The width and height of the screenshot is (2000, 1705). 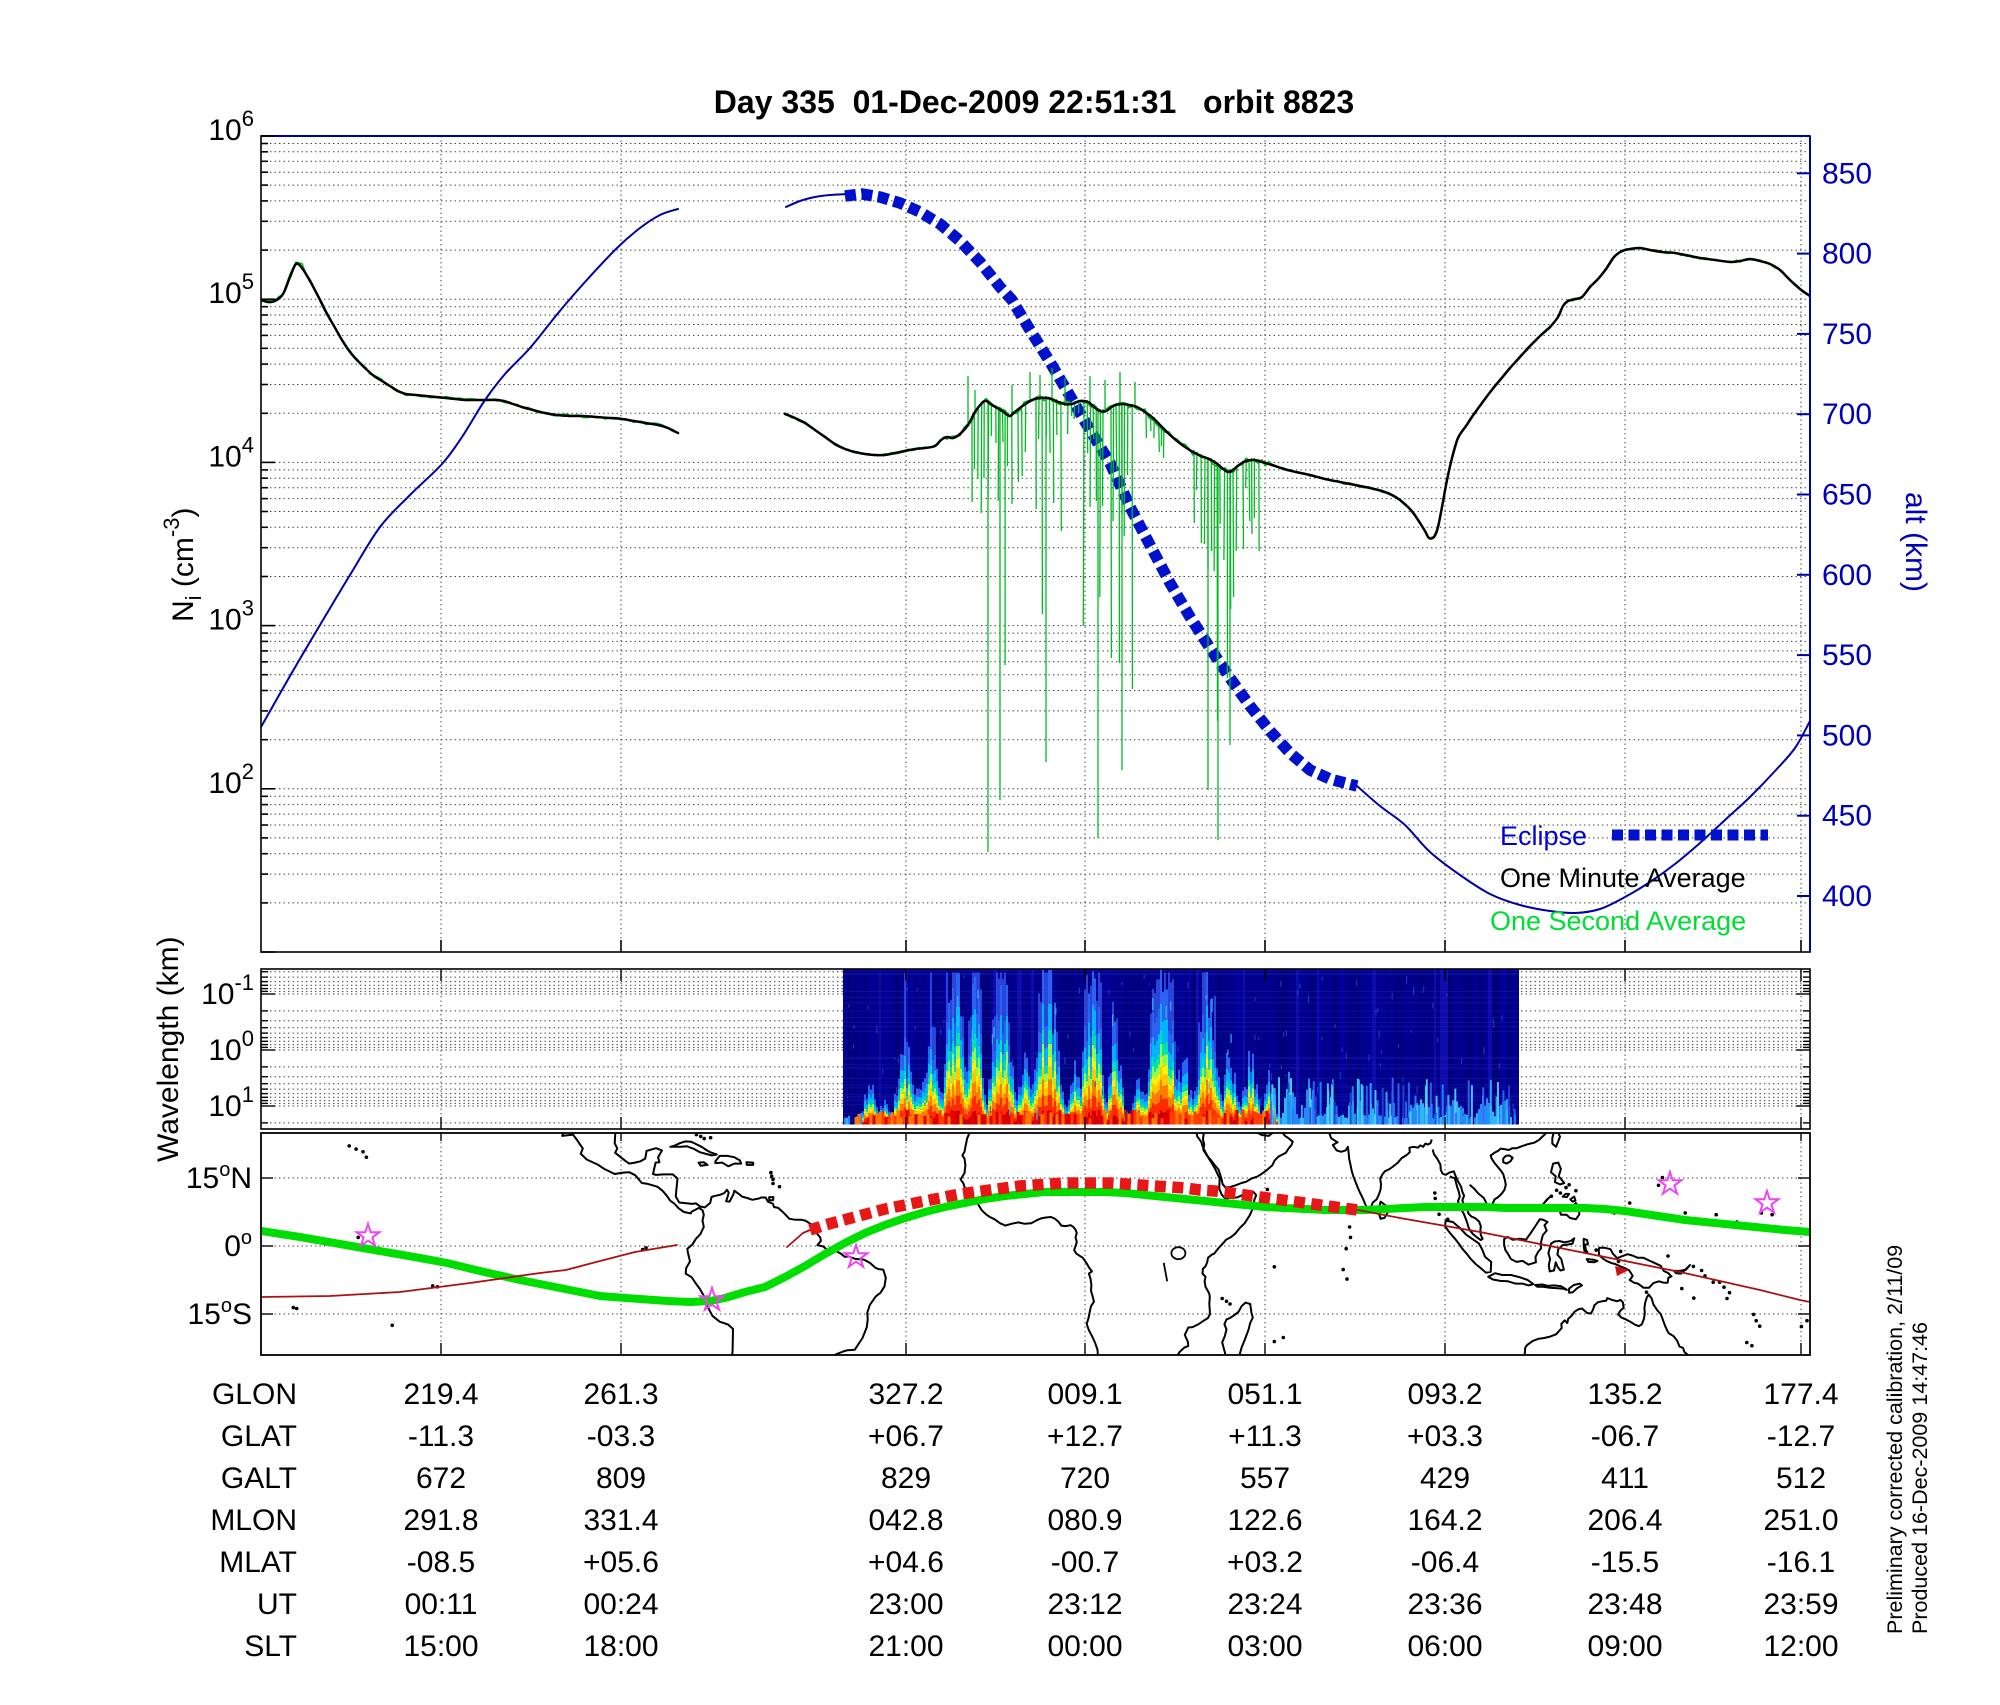 What do you see at coordinates (1085, 1562) in the screenshot?
I see `svg-text: -00.7` at bounding box center [1085, 1562].